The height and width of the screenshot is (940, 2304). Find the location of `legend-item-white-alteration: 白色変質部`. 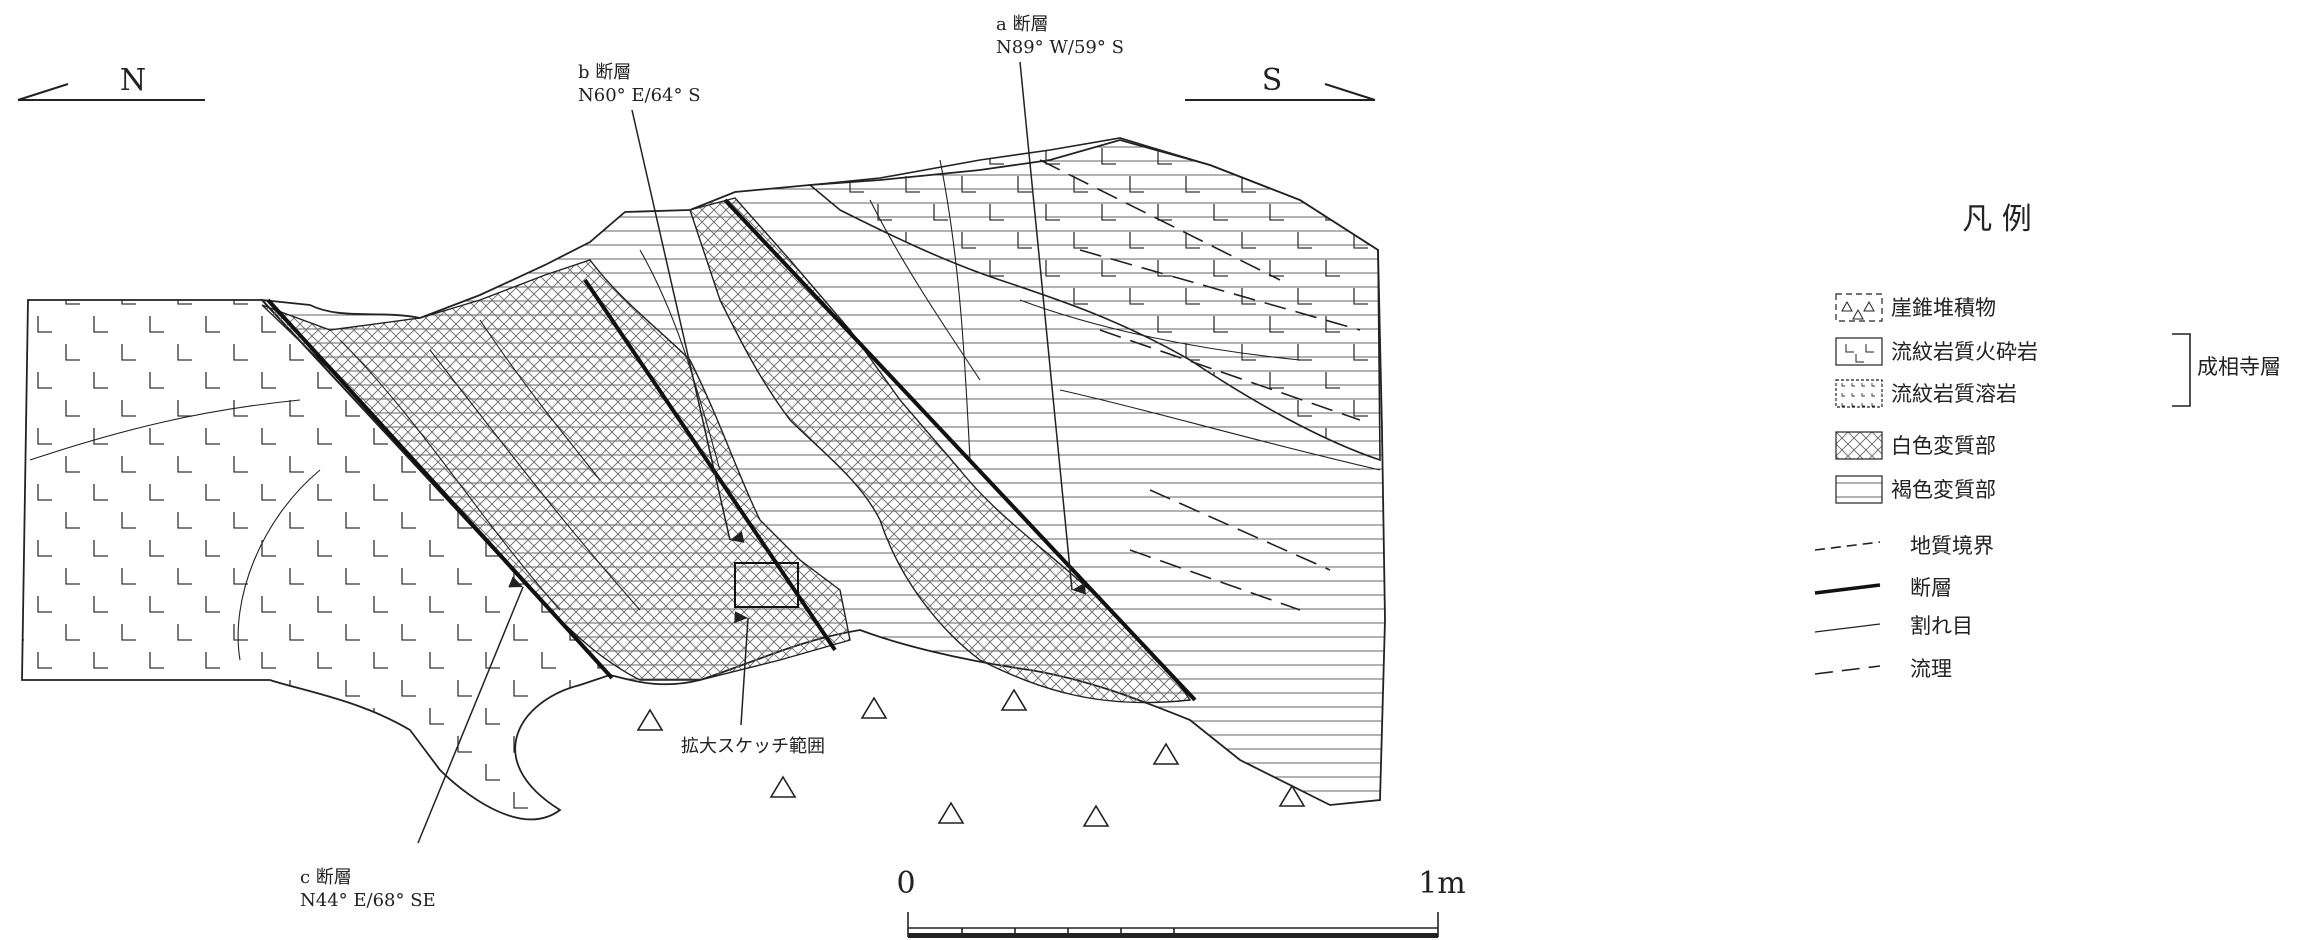

legend-item-white-alteration: 白色変質部 is located at coordinates (1916, 445).